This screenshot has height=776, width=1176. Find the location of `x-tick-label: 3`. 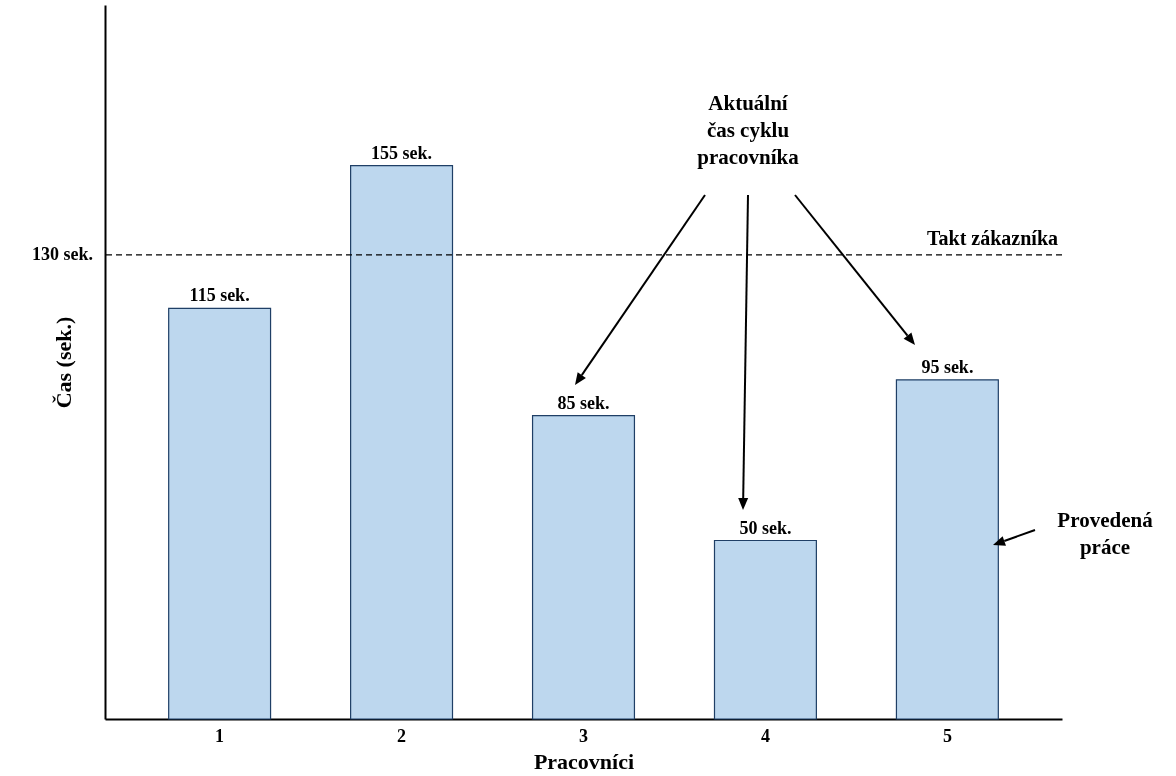

x-tick-label: 3 is located at coordinates (583, 735).